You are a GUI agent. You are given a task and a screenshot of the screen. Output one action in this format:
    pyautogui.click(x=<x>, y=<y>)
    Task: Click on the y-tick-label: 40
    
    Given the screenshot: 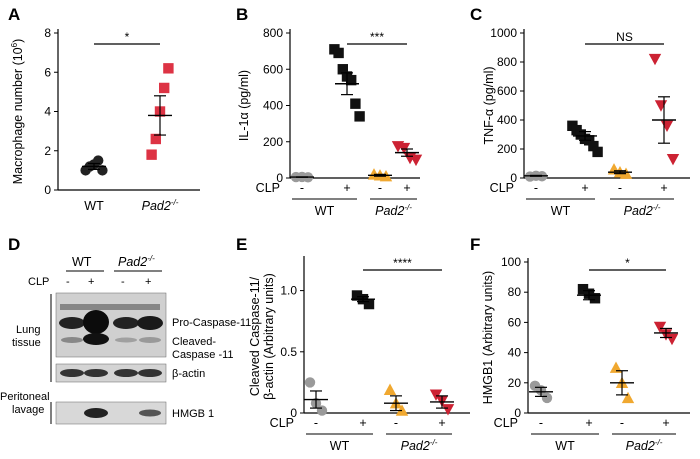 What is the action you would take?
    pyautogui.click(x=515, y=353)
    